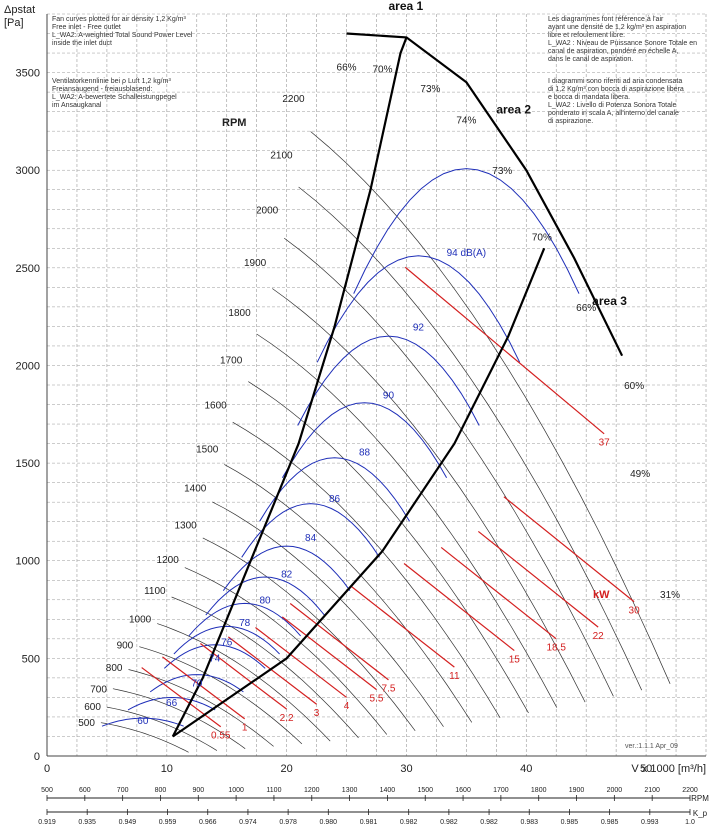  Describe the element at coordinates (86, 723) in the screenshot. I see `rpm-label: 500` at that location.